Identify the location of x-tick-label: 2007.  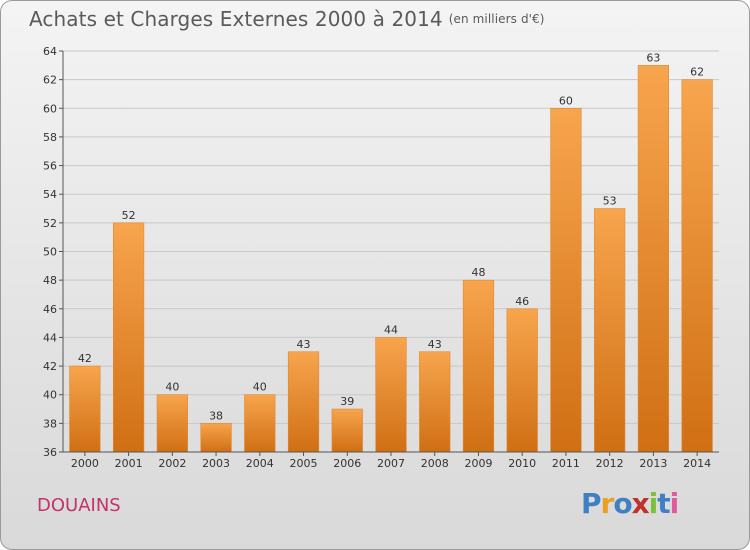
(391, 463).